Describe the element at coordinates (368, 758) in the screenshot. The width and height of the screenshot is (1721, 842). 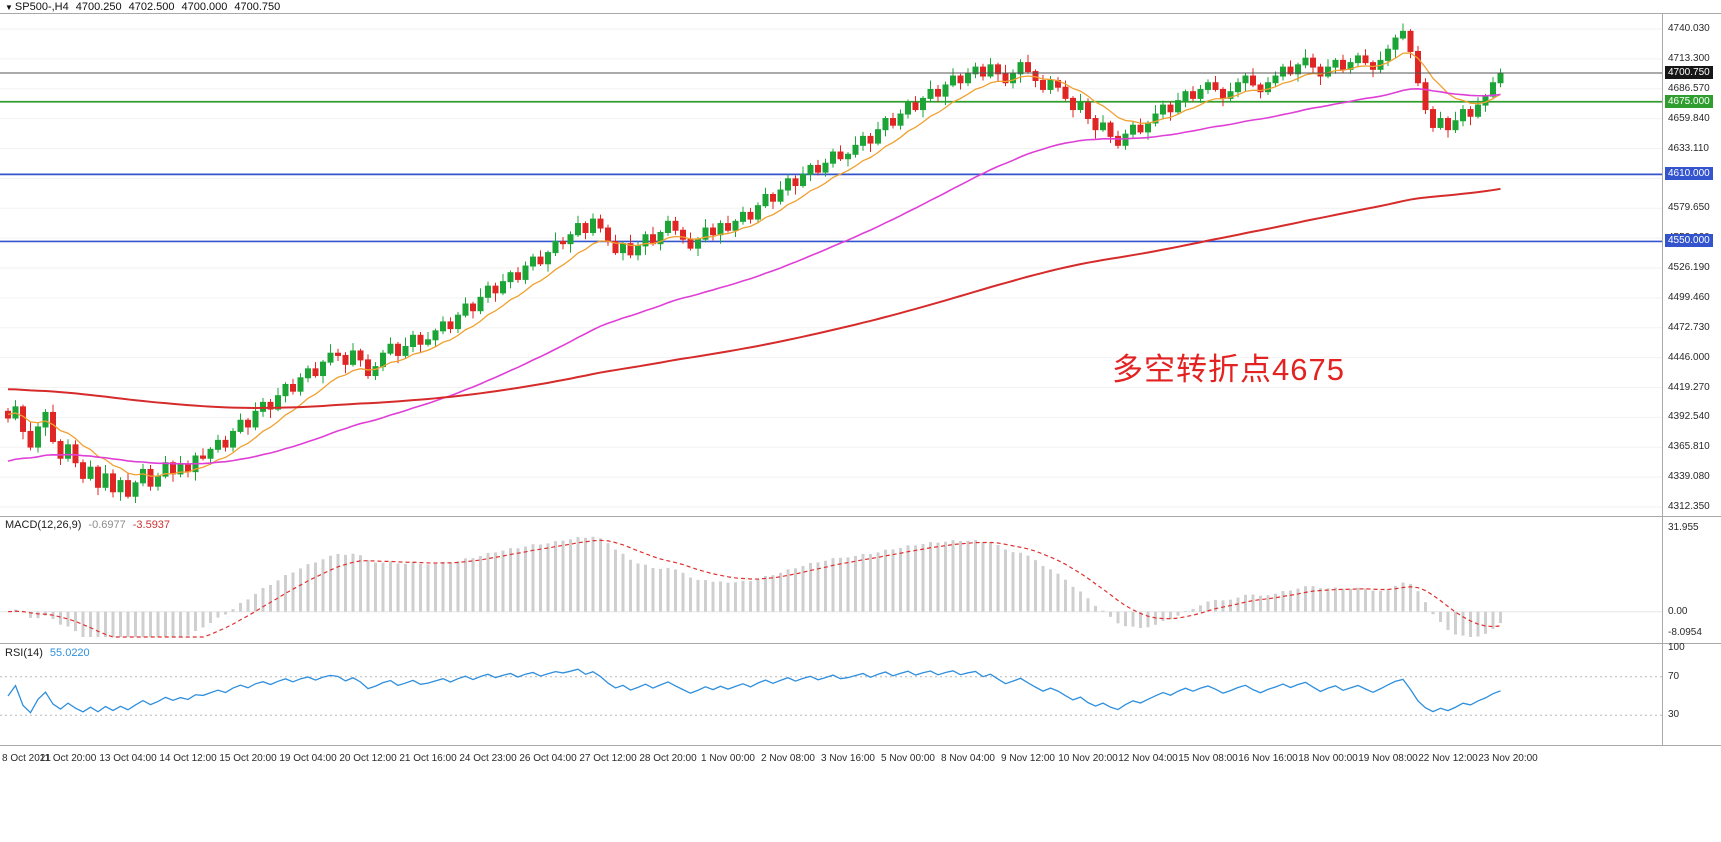
I see `time-axis-label: 20 Oct 12:00` at that location.